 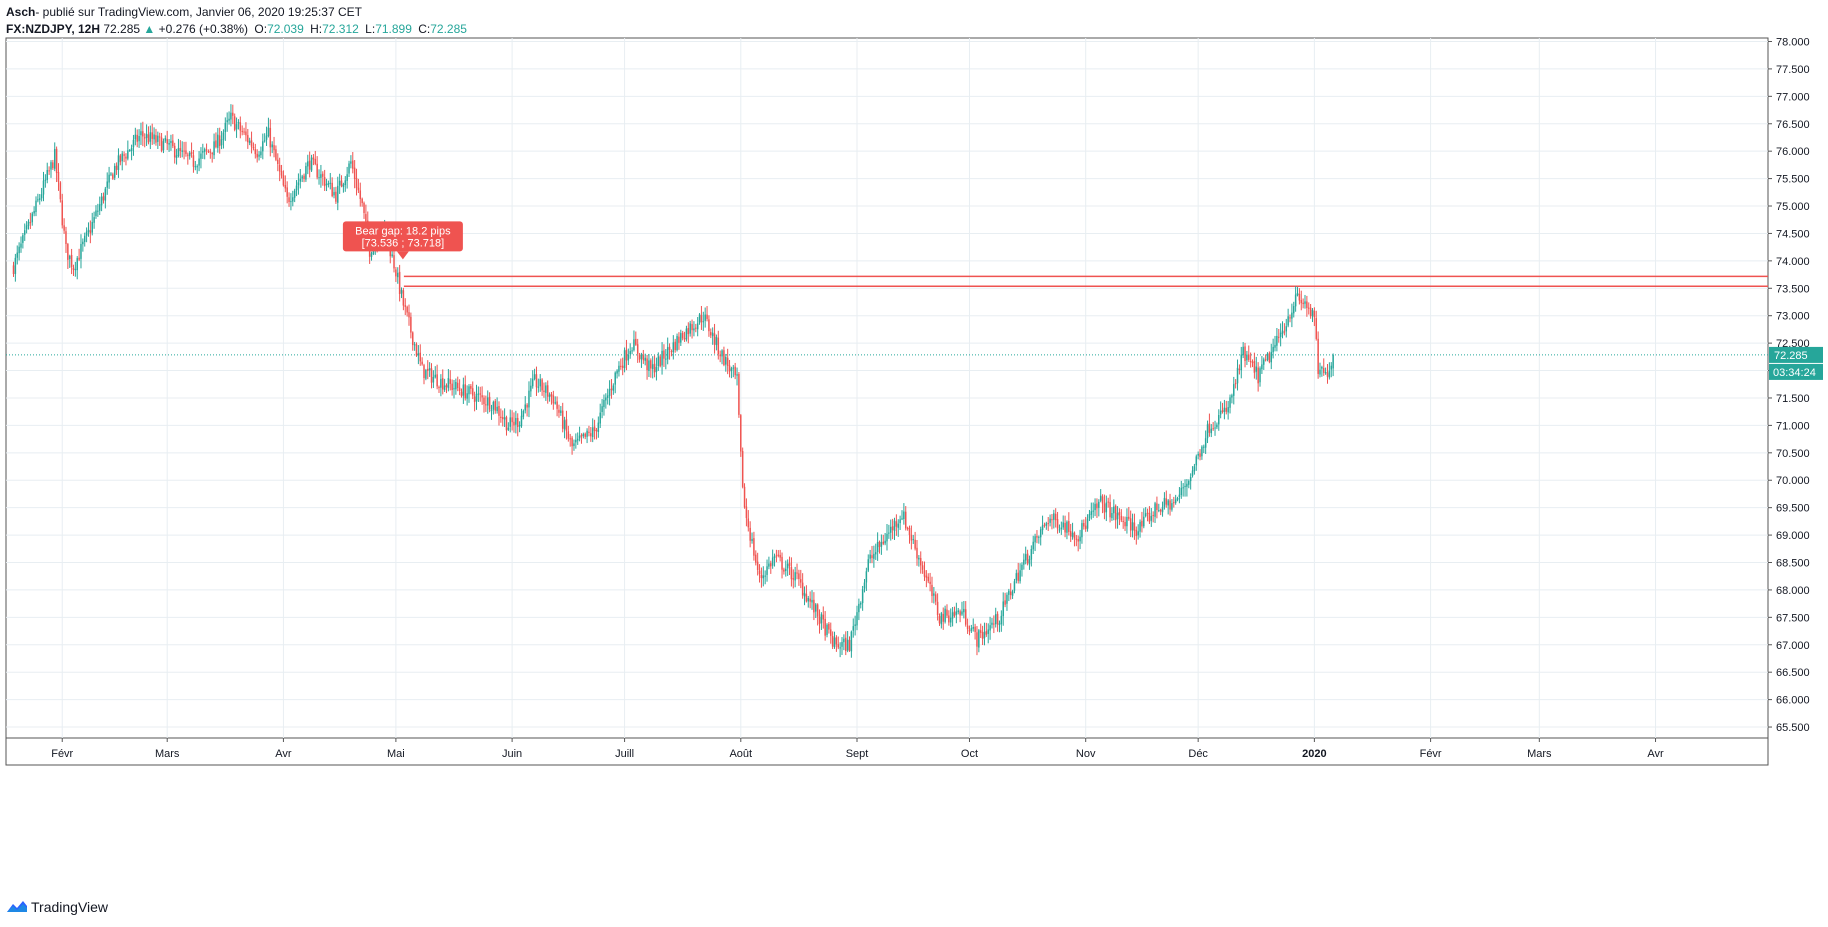 What do you see at coordinates (57, 907) in the screenshot?
I see `footer-brand: TradingView` at bounding box center [57, 907].